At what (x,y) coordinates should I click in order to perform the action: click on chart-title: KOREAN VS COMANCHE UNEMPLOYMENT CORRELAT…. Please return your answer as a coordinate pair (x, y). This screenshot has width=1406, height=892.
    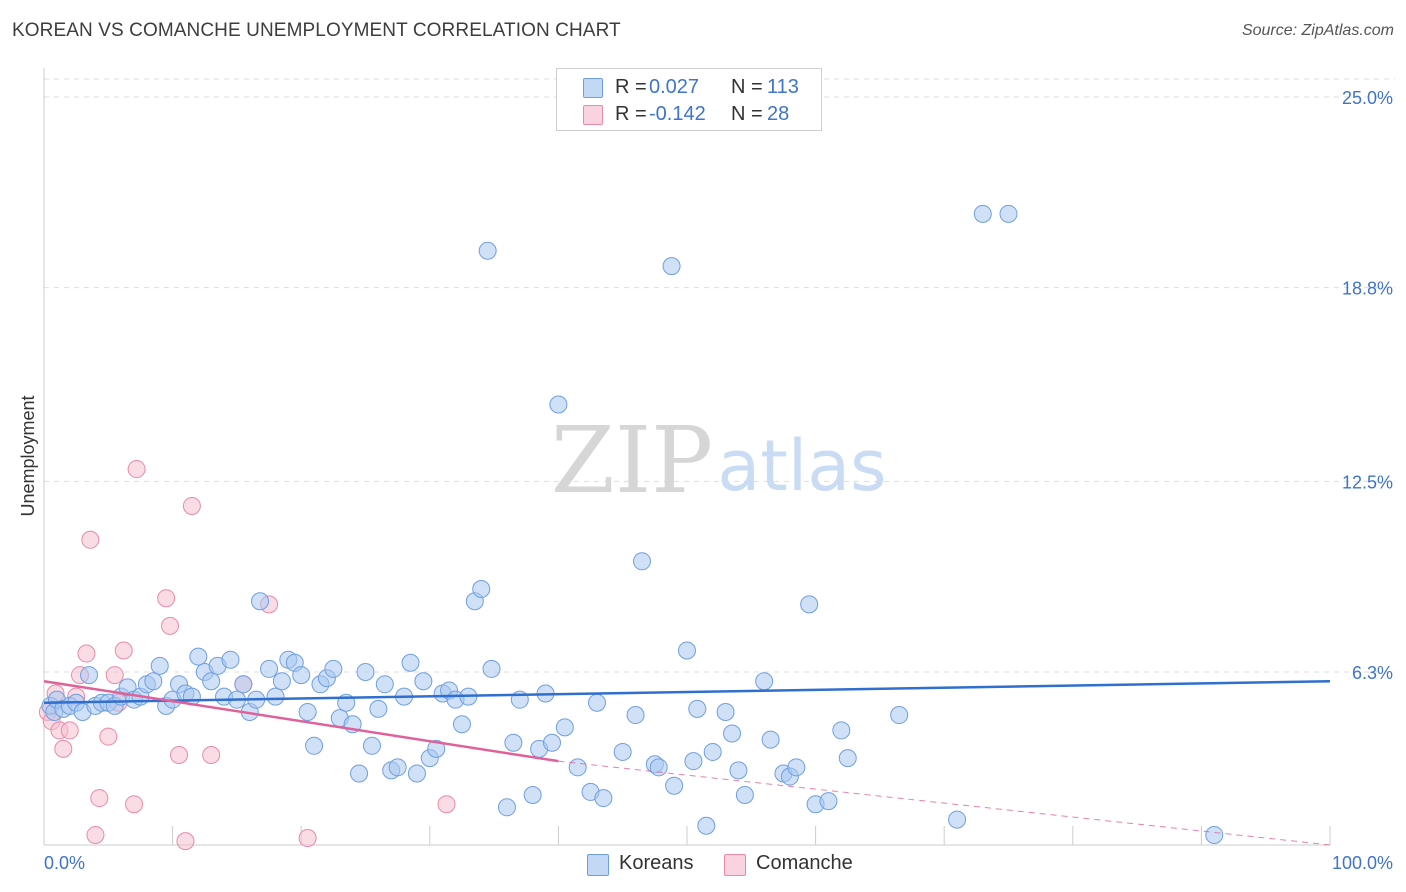
    Looking at the image, I should click on (316, 30).